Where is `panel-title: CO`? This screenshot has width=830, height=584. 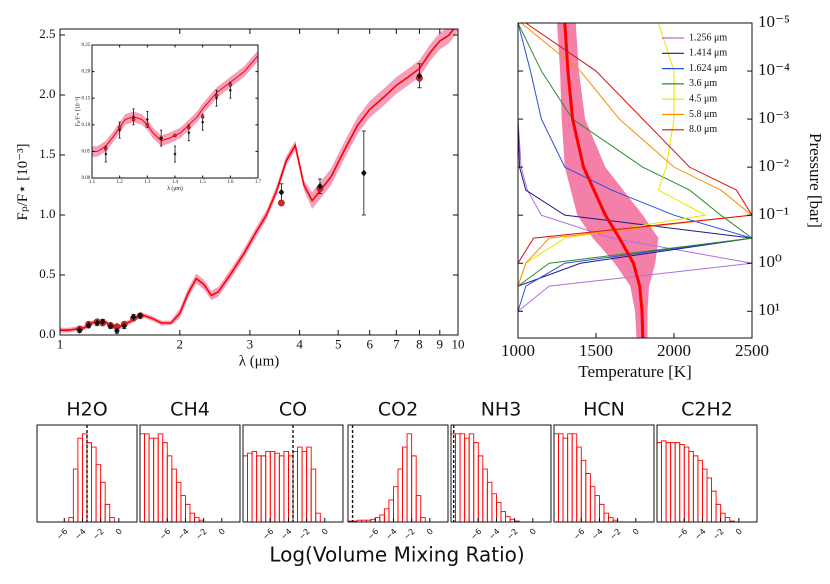 panel-title: CO is located at coordinates (293, 410).